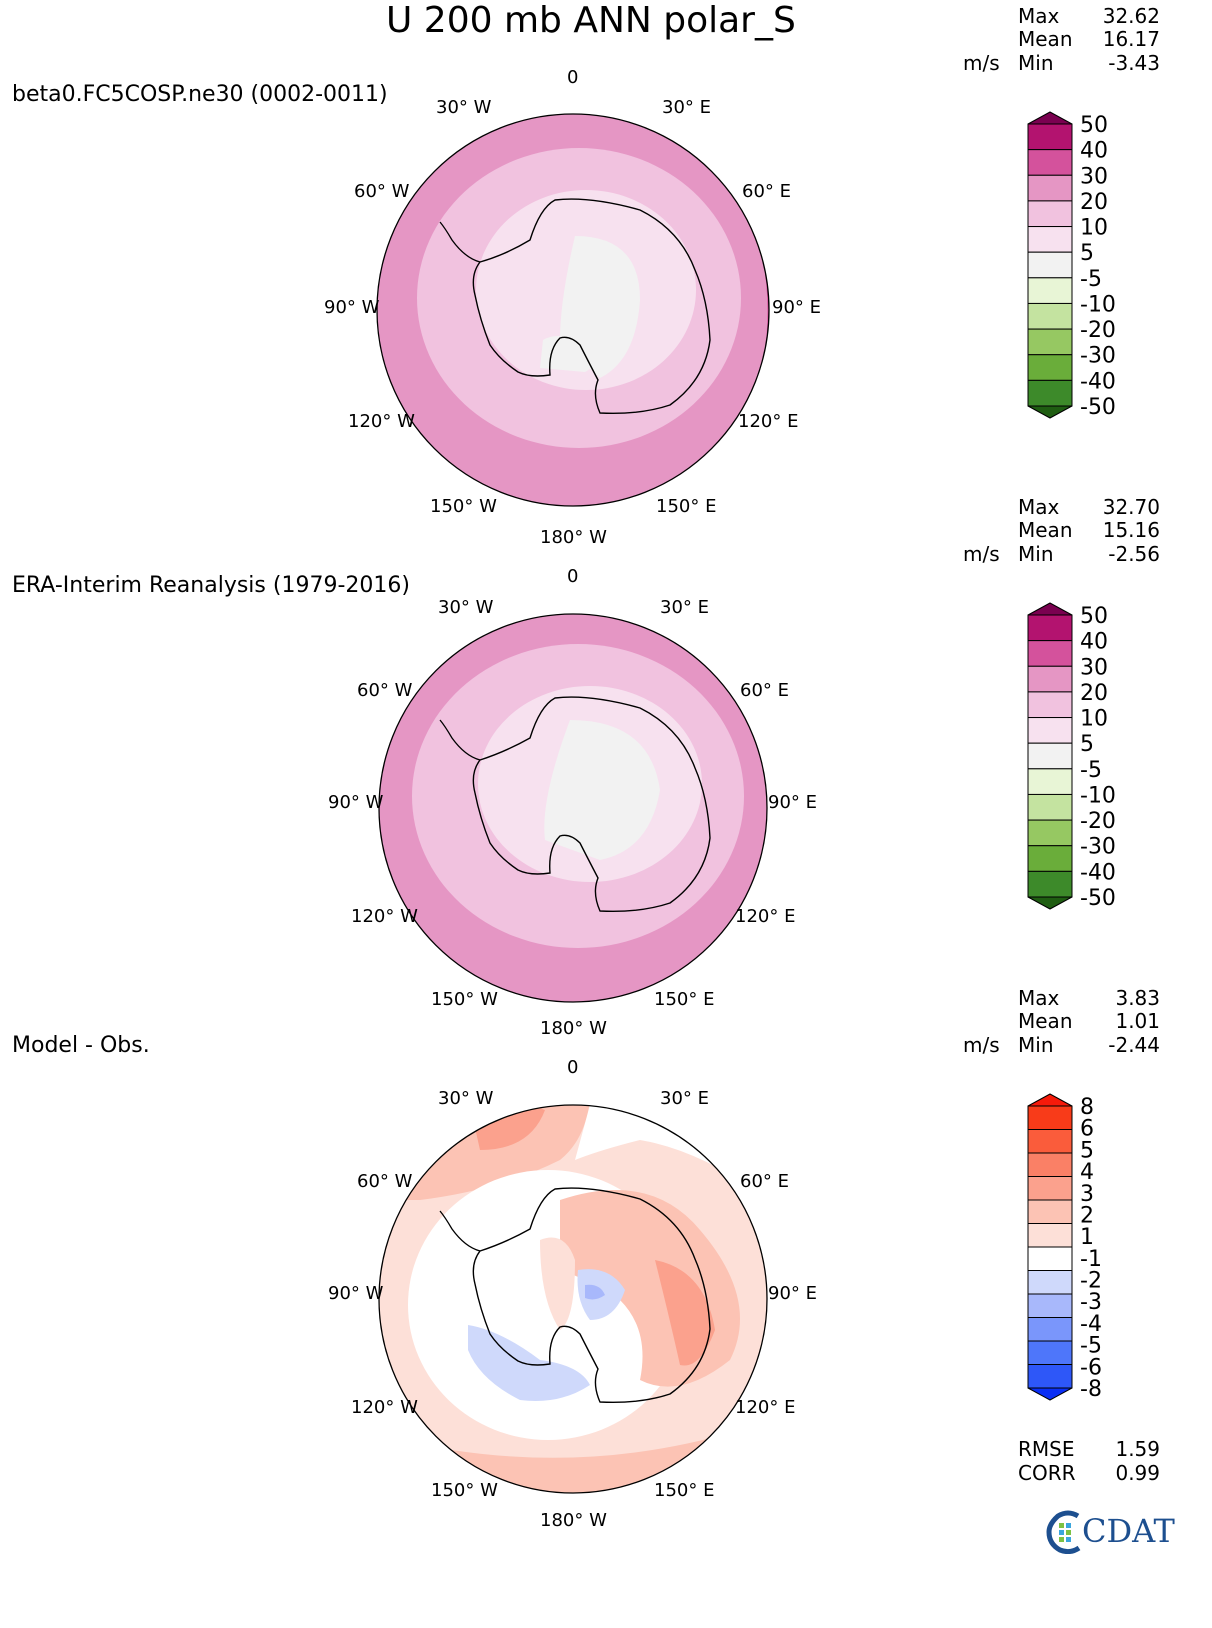 The width and height of the screenshot is (1212, 1628). Describe the element at coordinates (1131, 507) in the screenshot. I see `stat-max-value: 32.70` at that location.